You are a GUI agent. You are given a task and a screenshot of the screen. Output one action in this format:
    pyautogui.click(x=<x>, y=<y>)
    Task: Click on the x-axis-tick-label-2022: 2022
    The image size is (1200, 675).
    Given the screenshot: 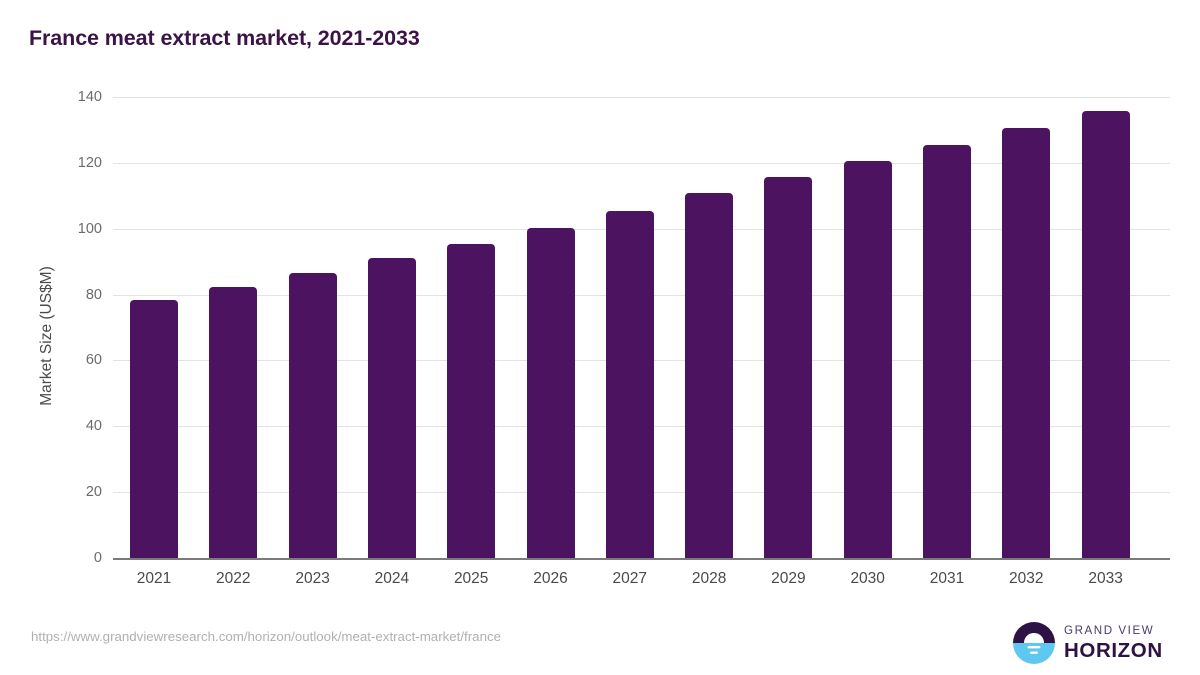 What is the action you would take?
    pyautogui.click(x=233, y=578)
    